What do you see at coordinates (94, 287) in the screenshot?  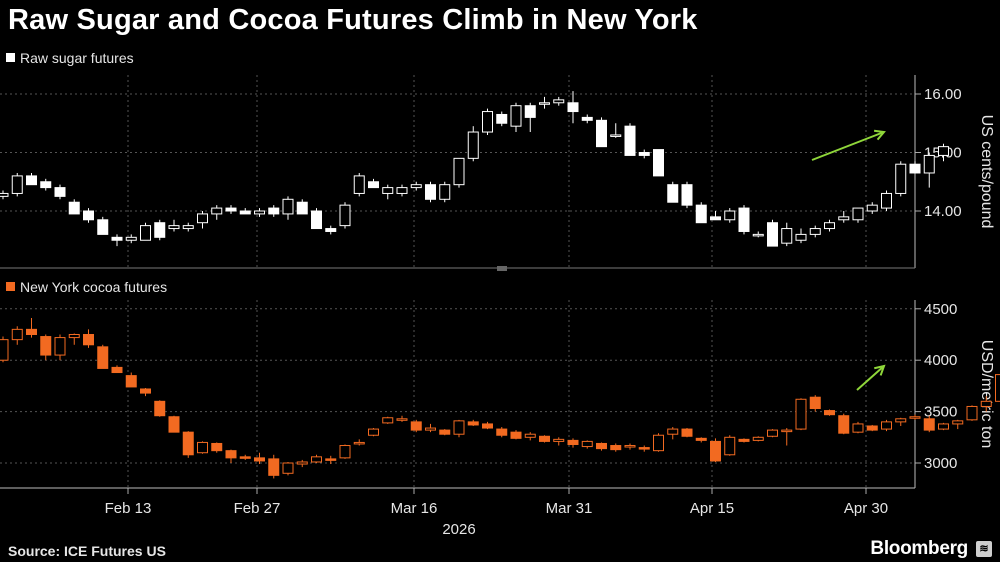 I see `legend-cocoa-label: New York cocoa futures` at bounding box center [94, 287].